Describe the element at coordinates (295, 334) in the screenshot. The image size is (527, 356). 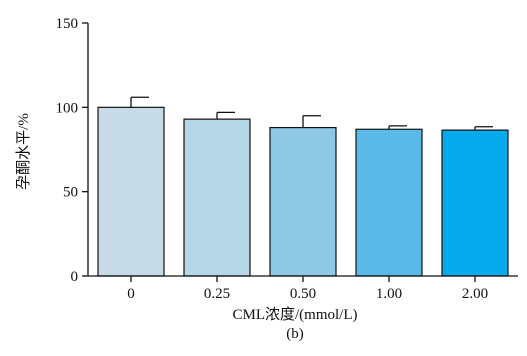
I see `panel-label: (b)` at that location.